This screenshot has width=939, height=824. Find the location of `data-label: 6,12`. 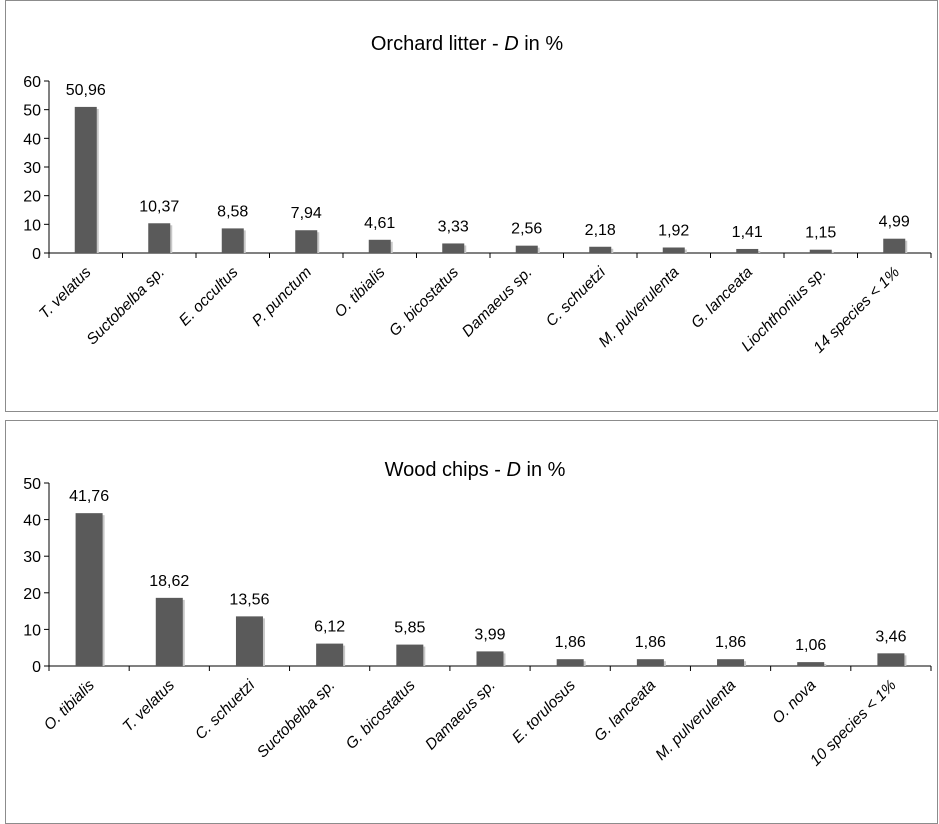

data-label: 6,12 is located at coordinates (329, 627).